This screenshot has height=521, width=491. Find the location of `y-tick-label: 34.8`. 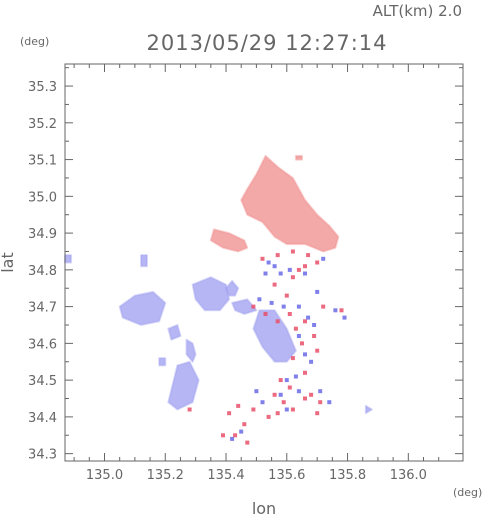

y-tick-label: 34.8 is located at coordinates (42, 271).